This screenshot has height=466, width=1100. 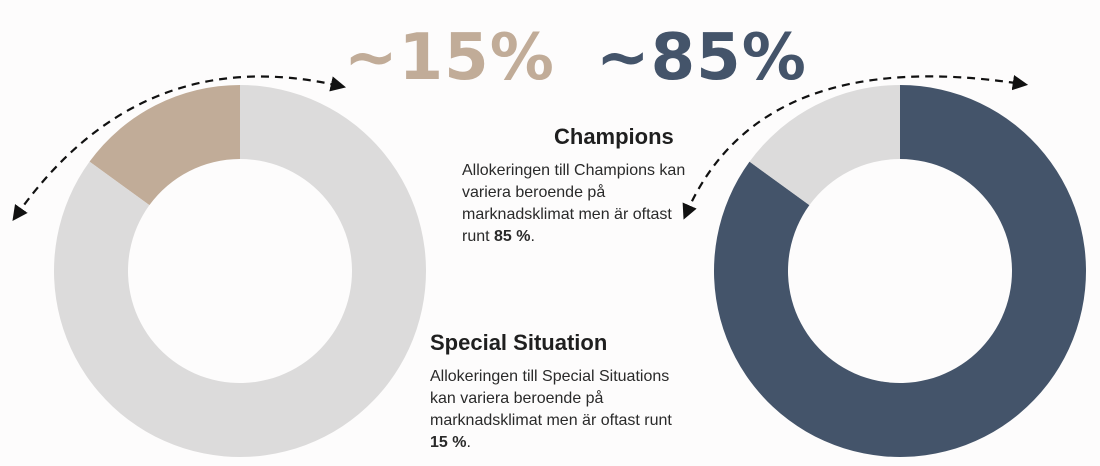 I want to click on champions-heading: Champions, so click(x=614, y=136).